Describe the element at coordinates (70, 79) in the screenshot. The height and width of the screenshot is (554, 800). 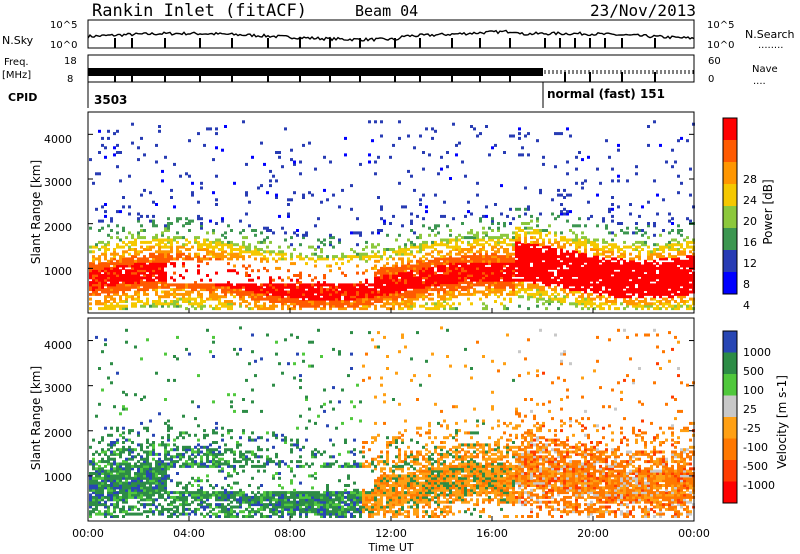
I see `freq-left-tick-bottom: 8` at that location.